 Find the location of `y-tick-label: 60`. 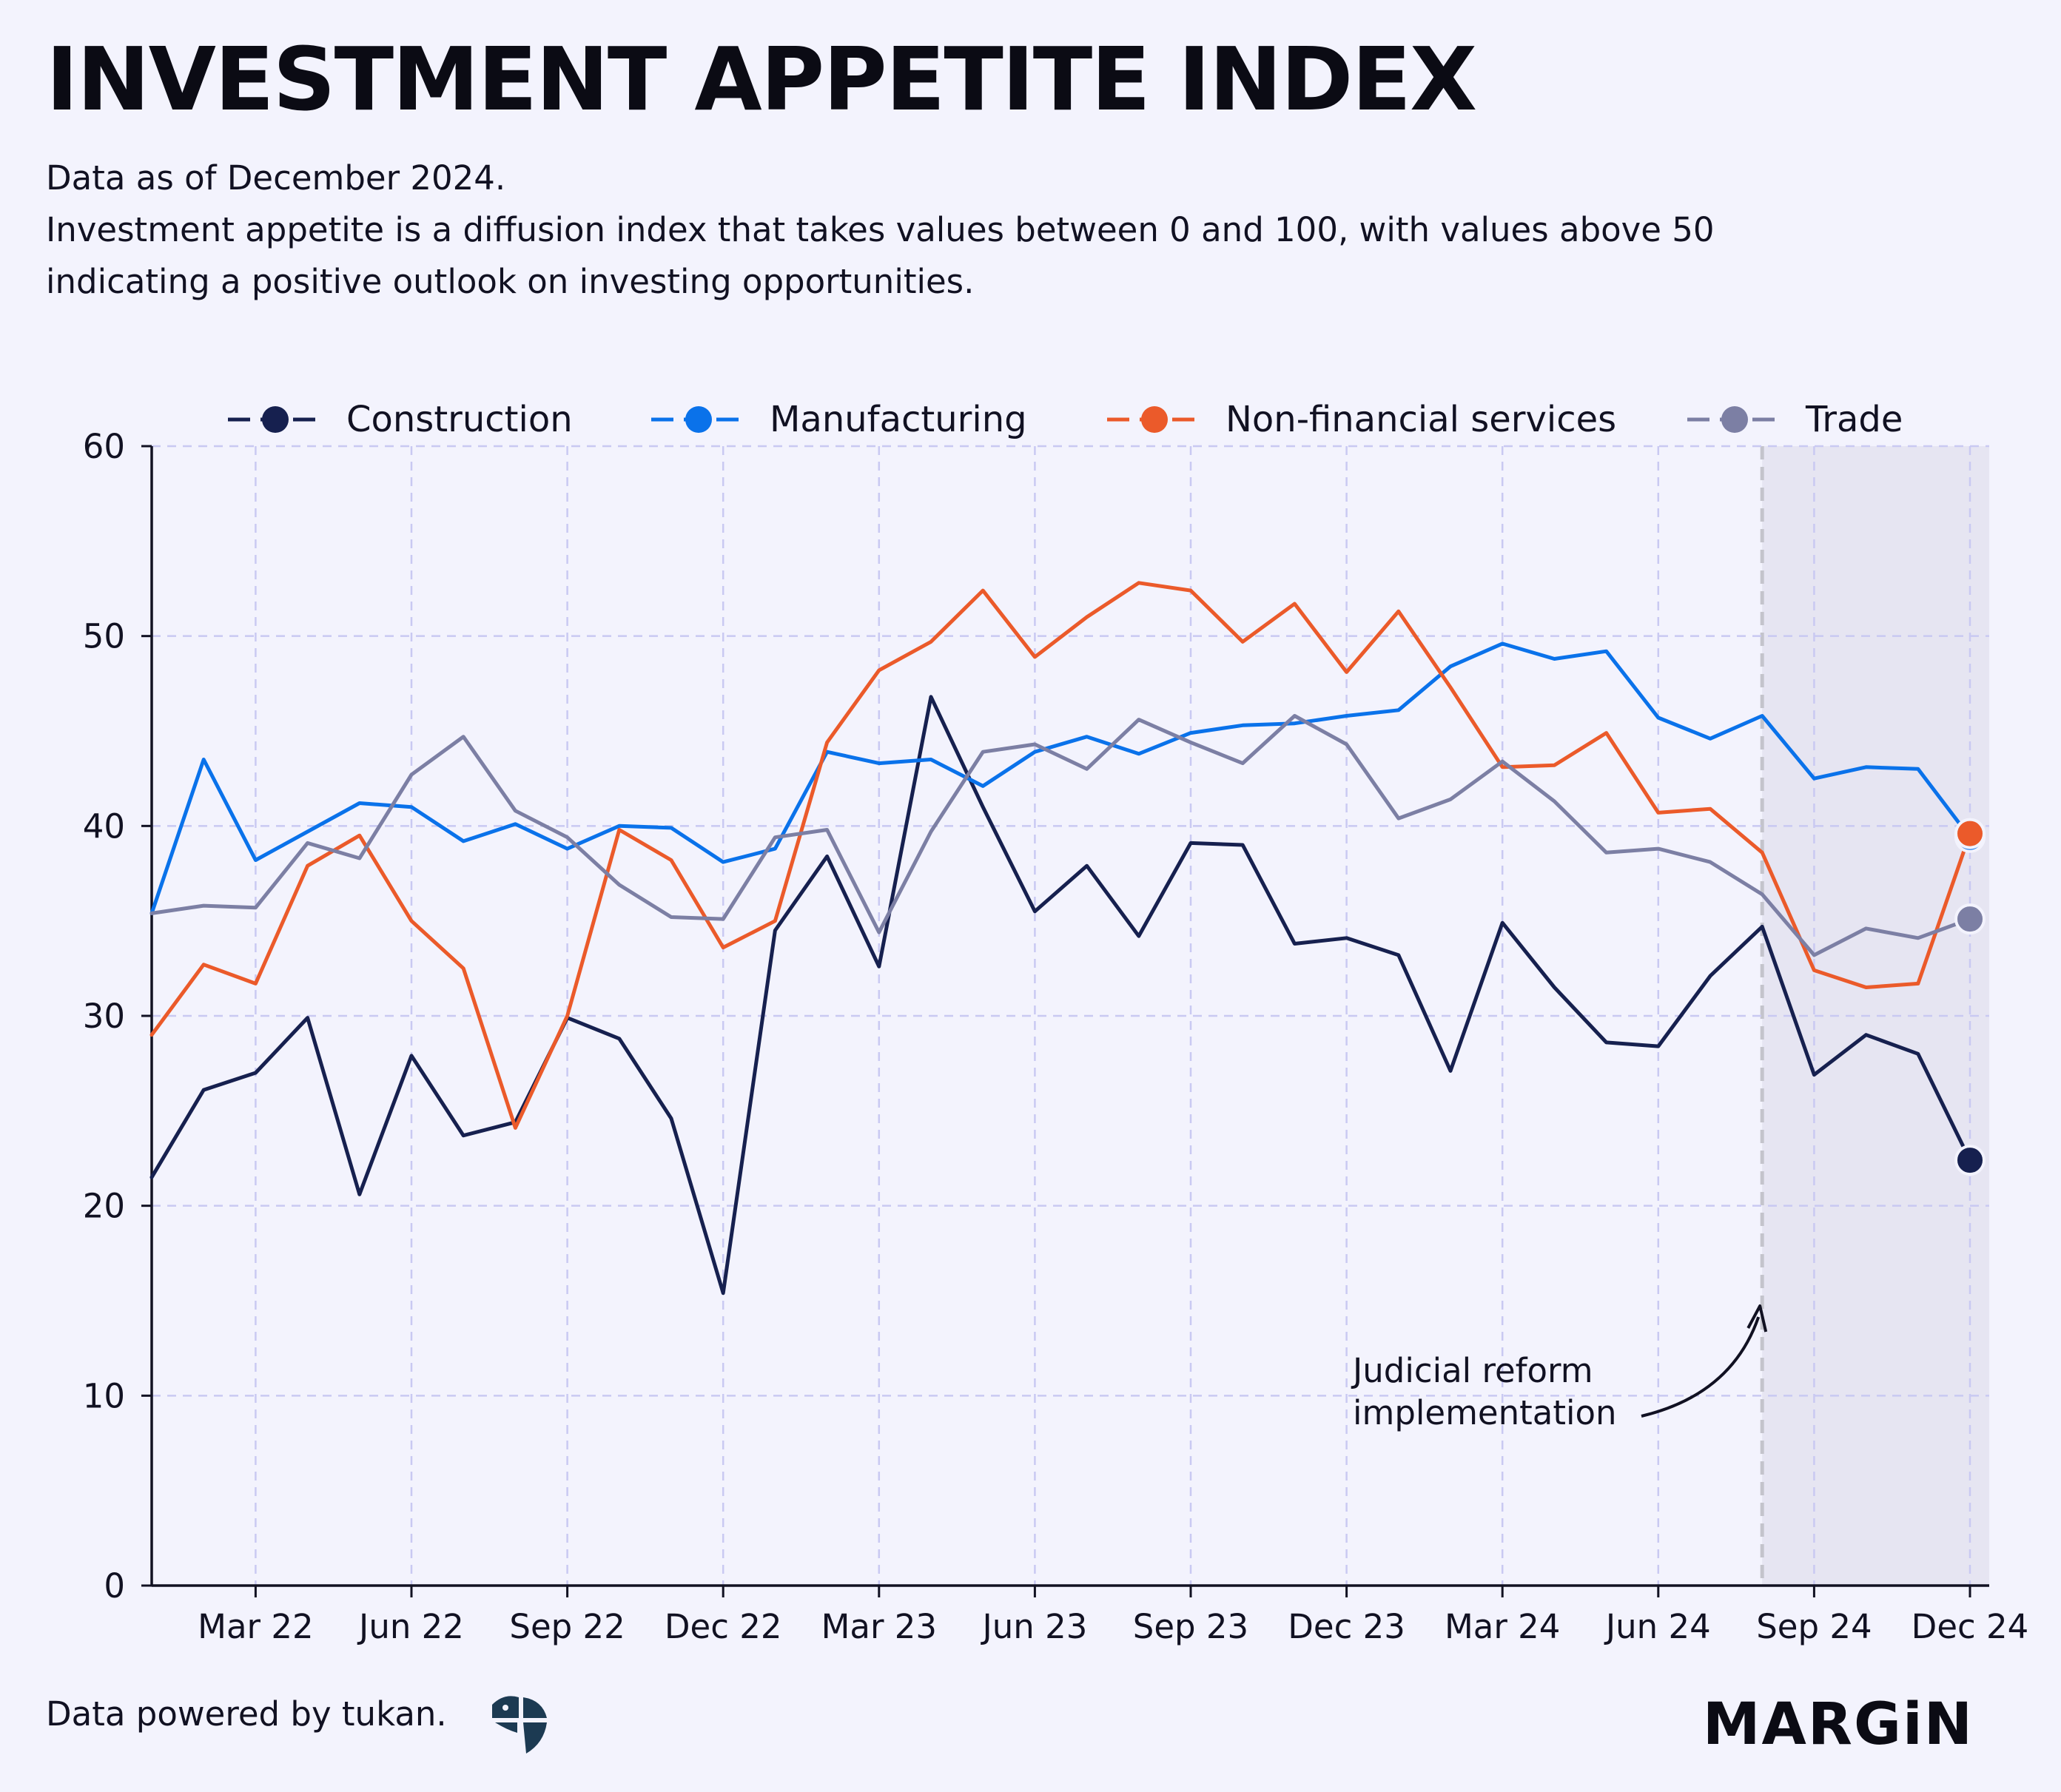

y-tick-label: 60 is located at coordinates (104, 446).